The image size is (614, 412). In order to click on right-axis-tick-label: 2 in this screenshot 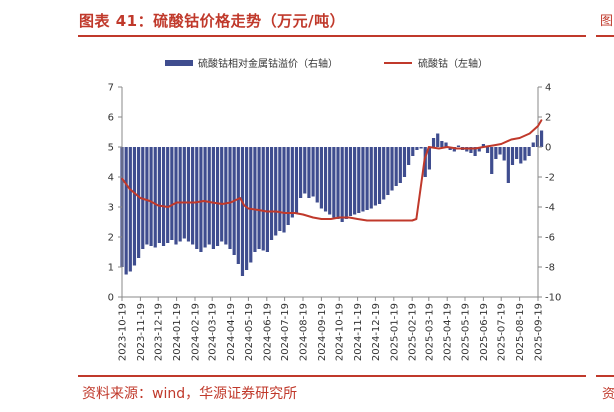, I will do `click(548, 118)`.